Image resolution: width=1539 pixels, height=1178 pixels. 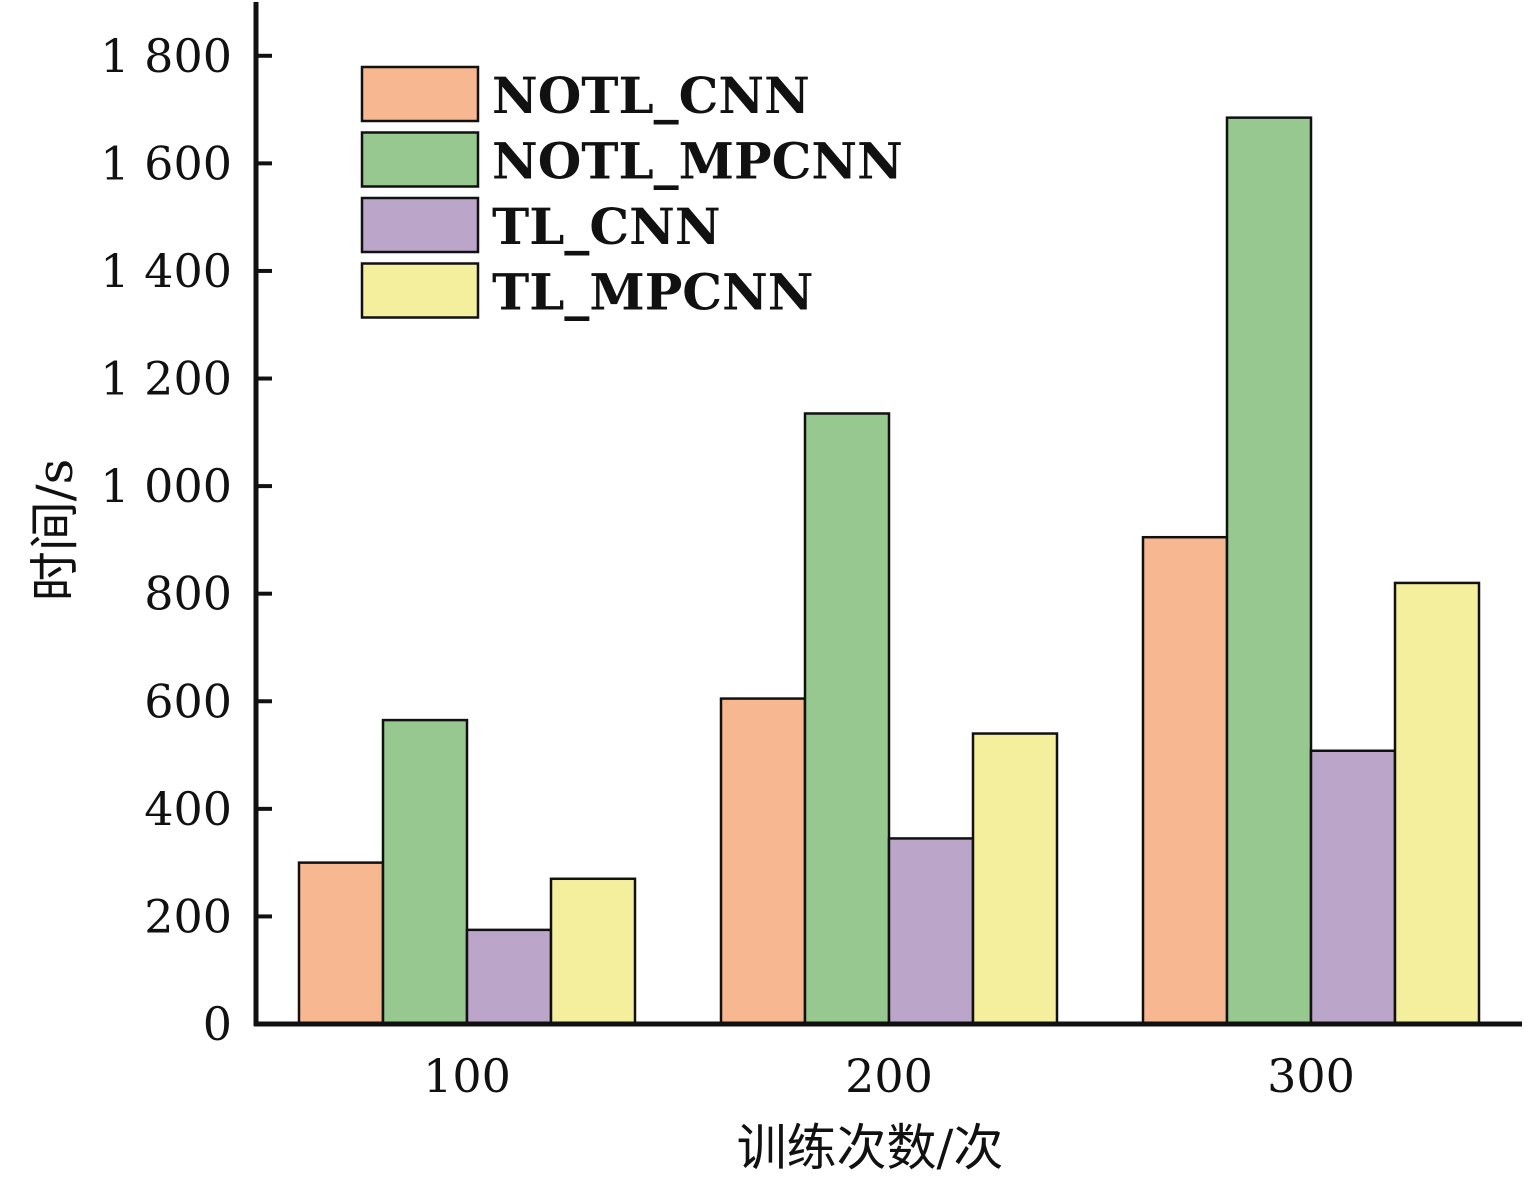 What do you see at coordinates (651, 95) in the screenshot?
I see `legend-label-notl-cnn: NOTL_CNN` at bounding box center [651, 95].